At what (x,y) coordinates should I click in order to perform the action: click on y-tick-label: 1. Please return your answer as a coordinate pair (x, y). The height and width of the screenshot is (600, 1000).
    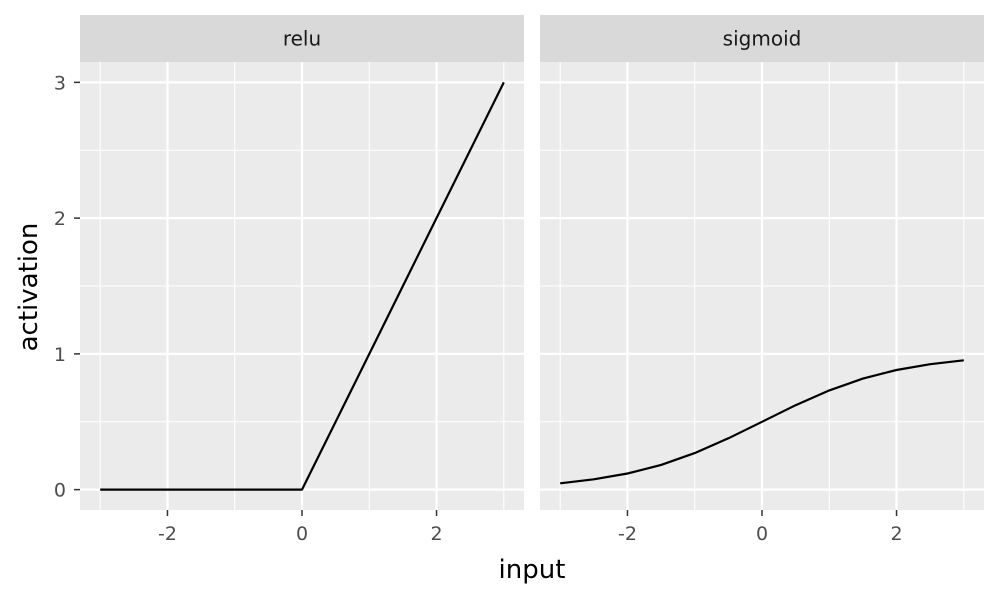
    Looking at the image, I should click on (60, 355).